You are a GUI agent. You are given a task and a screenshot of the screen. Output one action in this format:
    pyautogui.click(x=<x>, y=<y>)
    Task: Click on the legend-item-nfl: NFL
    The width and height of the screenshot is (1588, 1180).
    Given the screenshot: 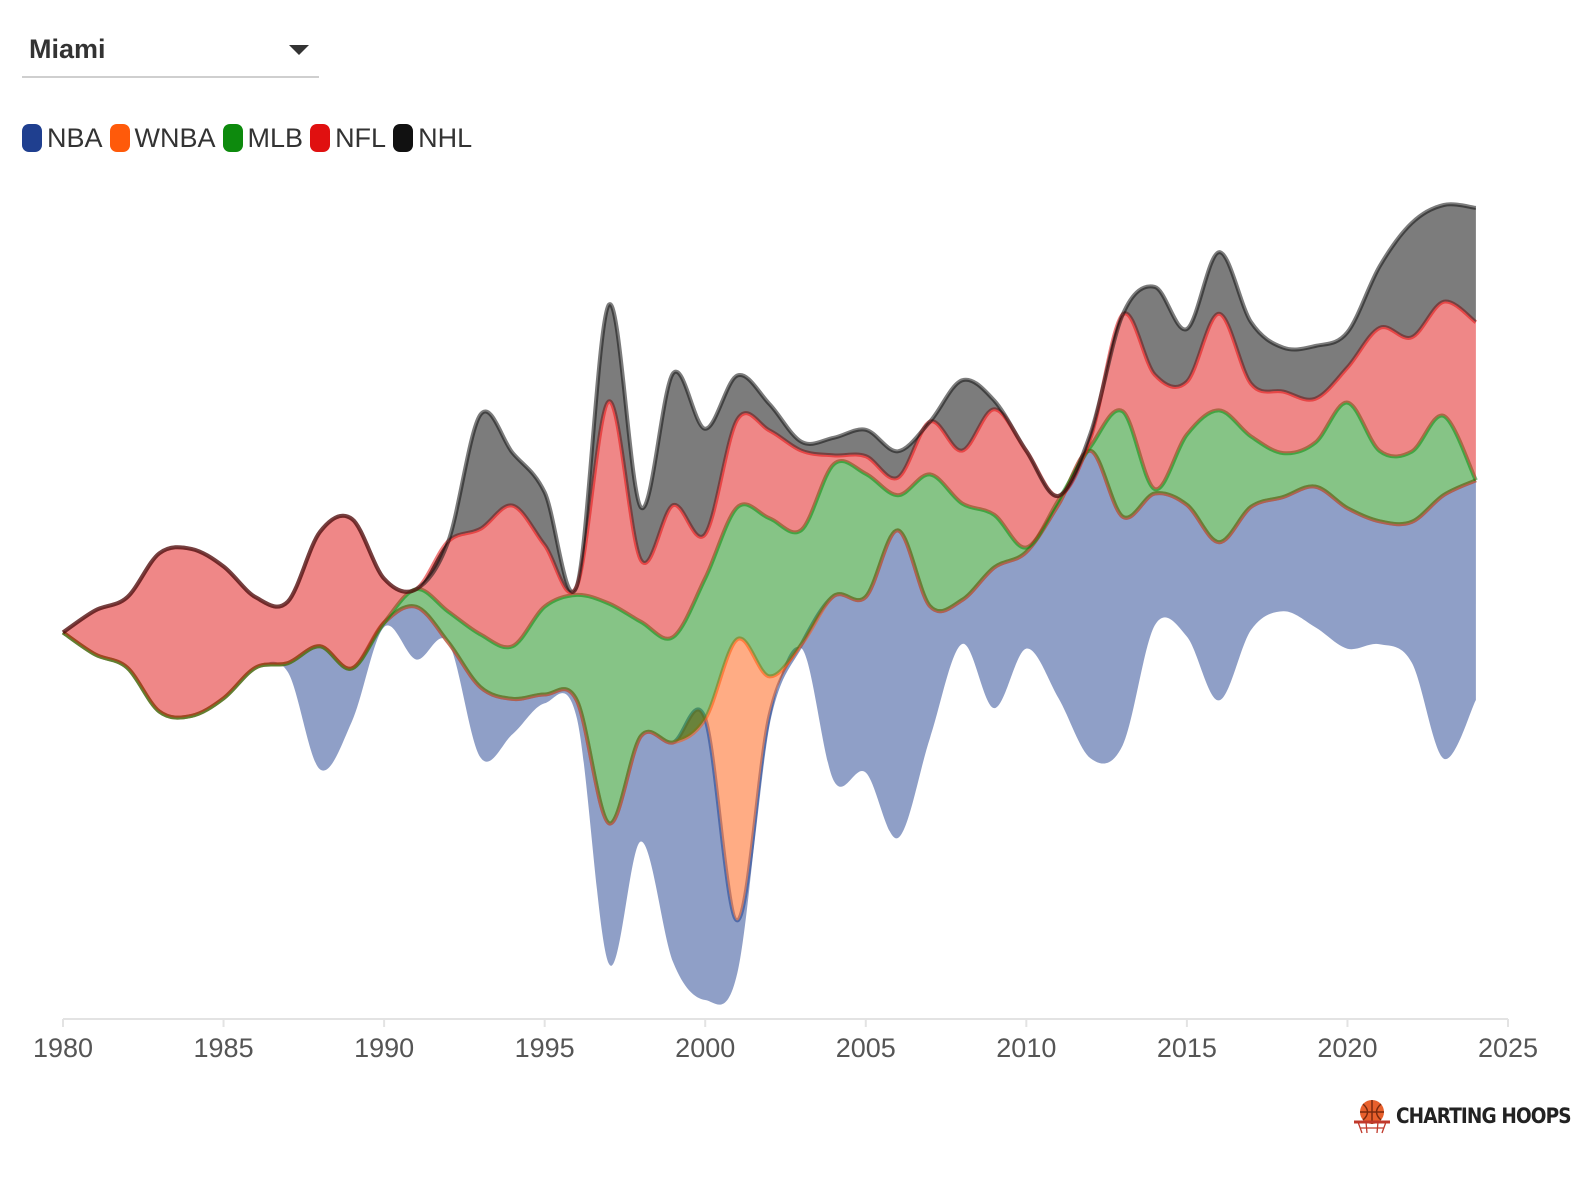 What is the action you would take?
    pyautogui.click(x=348, y=138)
    